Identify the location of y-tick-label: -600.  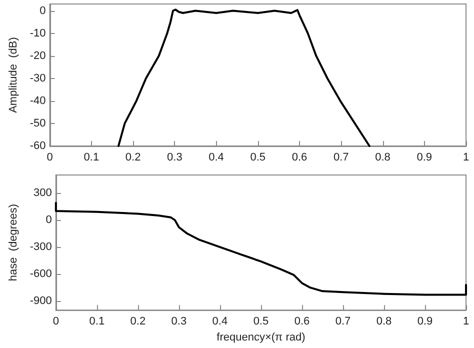
(41, 274).